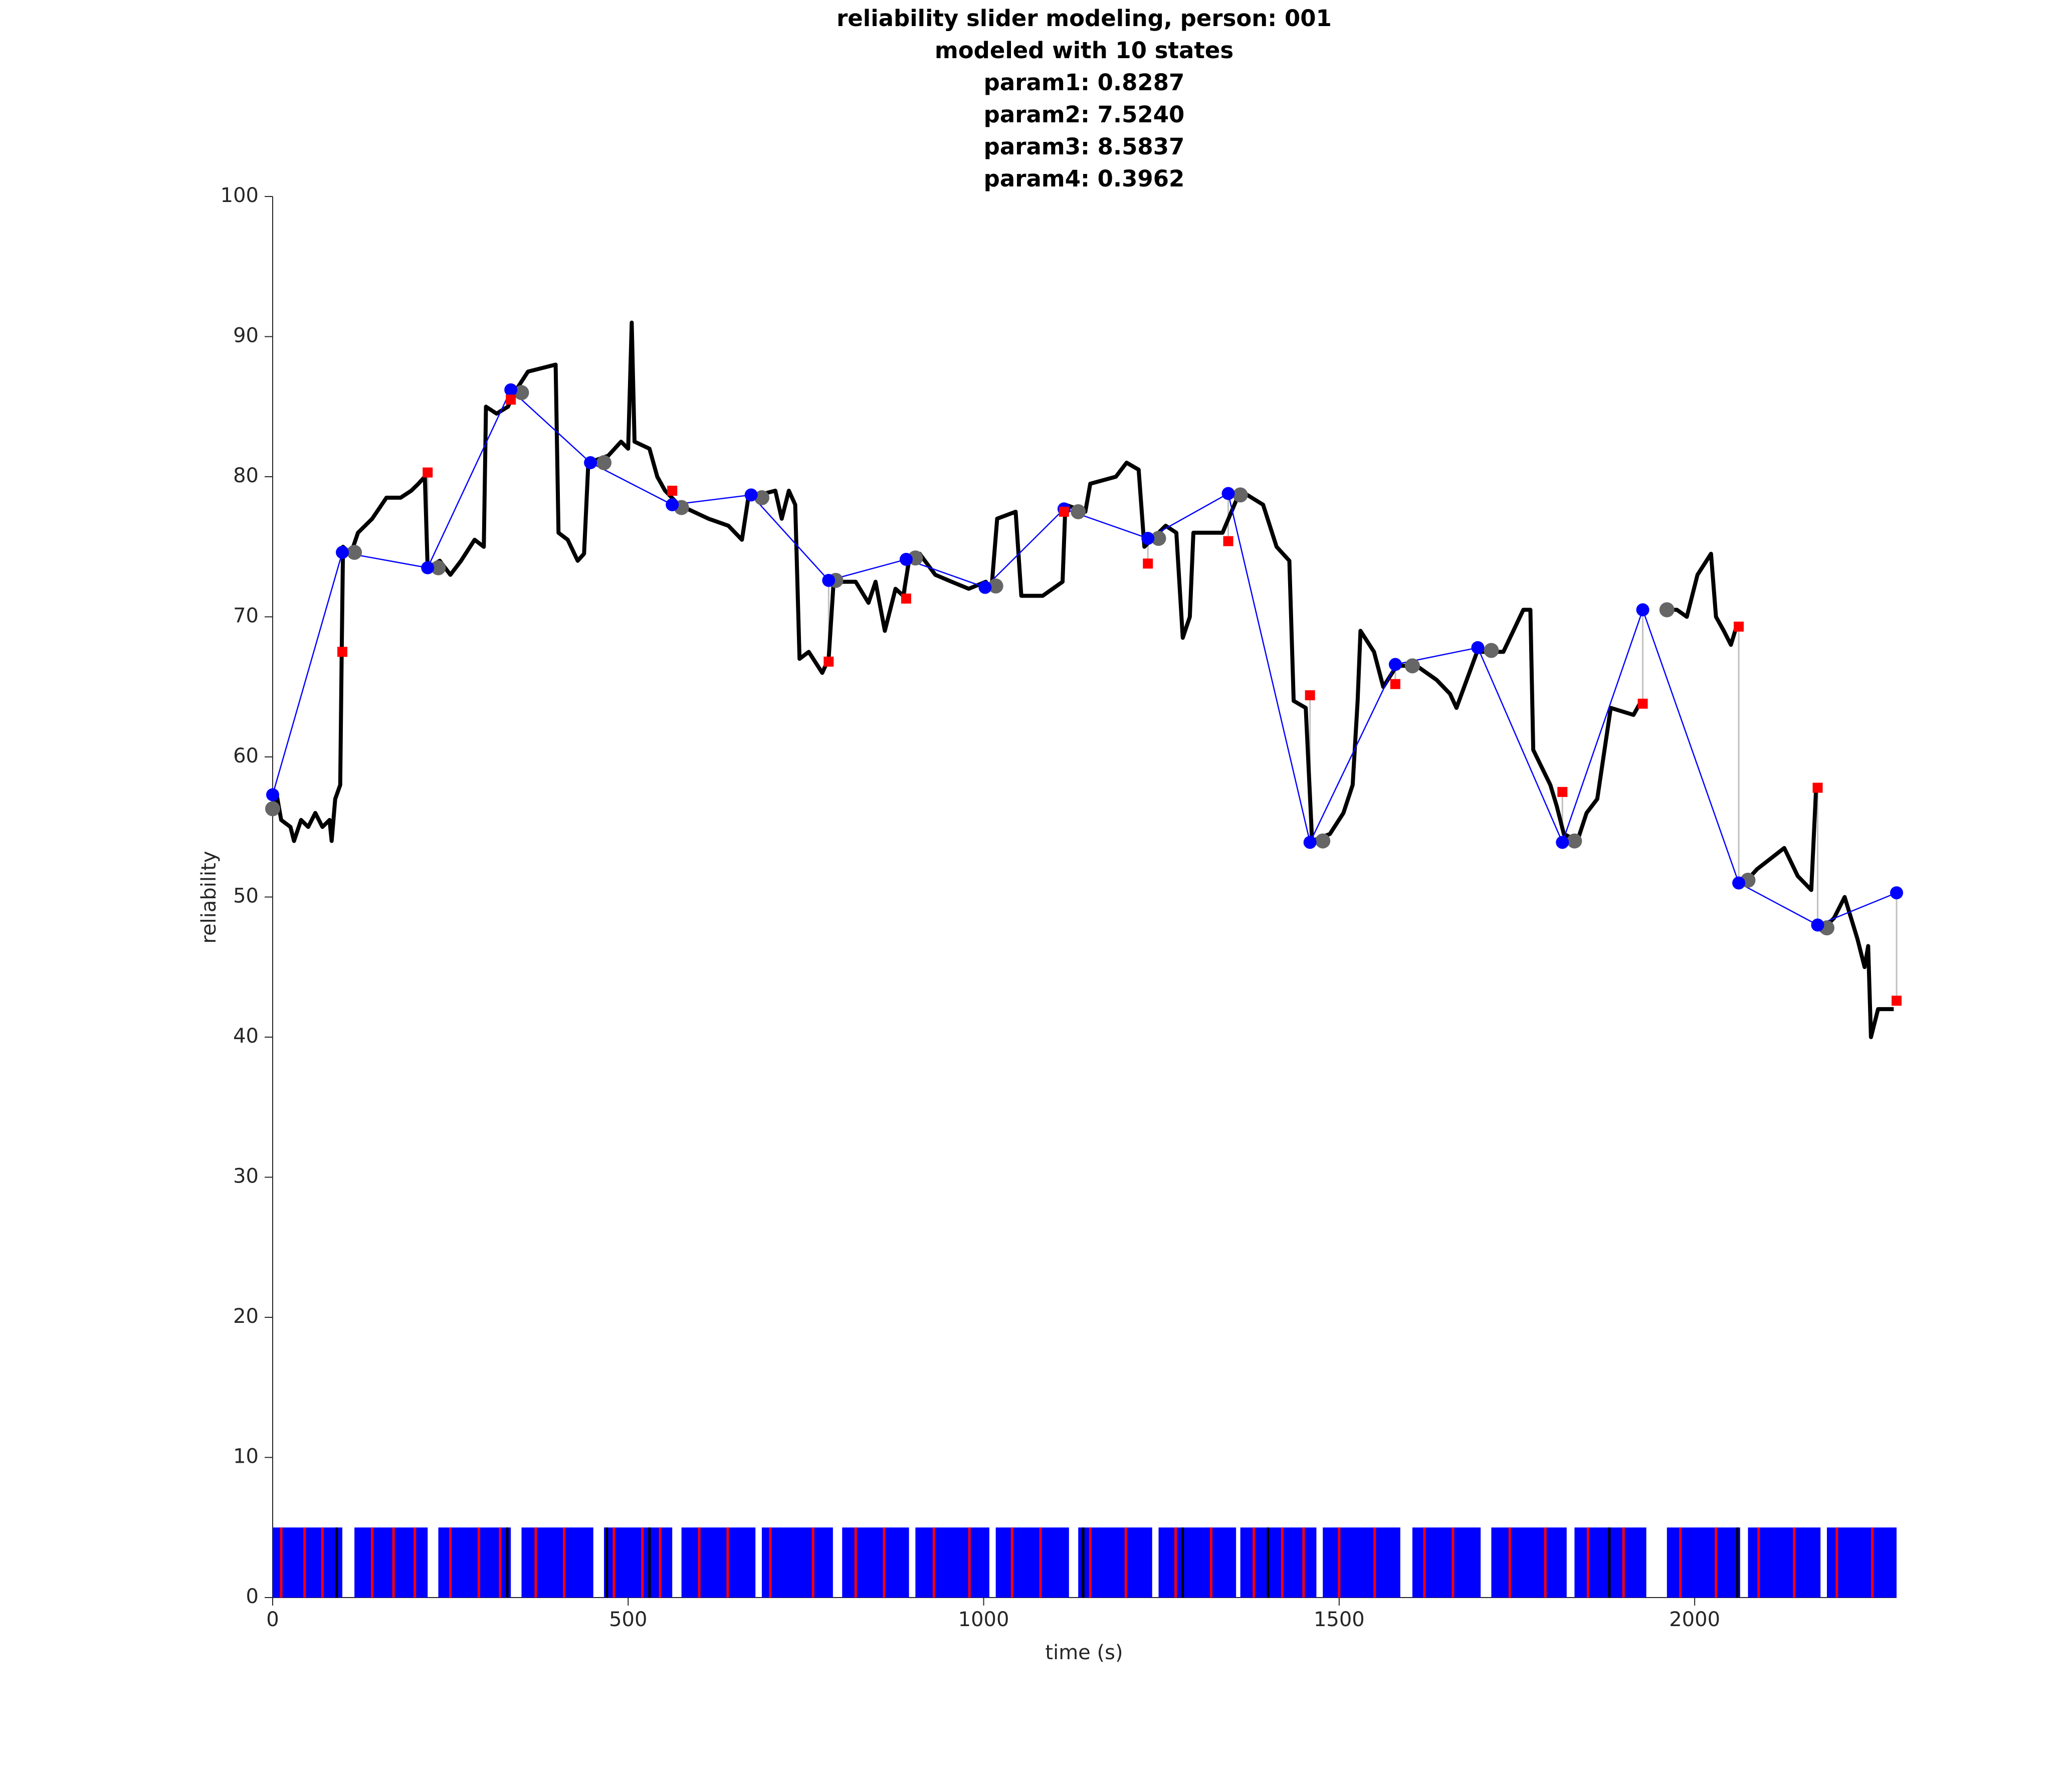 Image resolution: width=2072 pixels, height=1778 pixels. What do you see at coordinates (1085, 83) in the screenshot?
I see `chart-title: param1: 0.8287` at bounding box center [1085, 83].